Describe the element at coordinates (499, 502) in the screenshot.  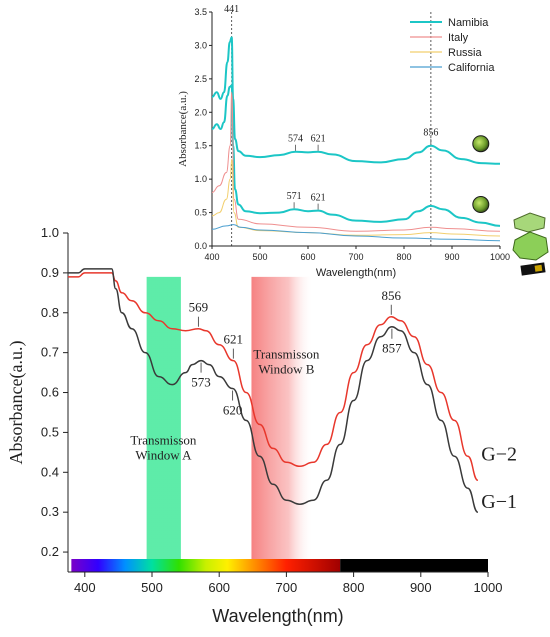
I see `main-series-label: G−1` at that location.